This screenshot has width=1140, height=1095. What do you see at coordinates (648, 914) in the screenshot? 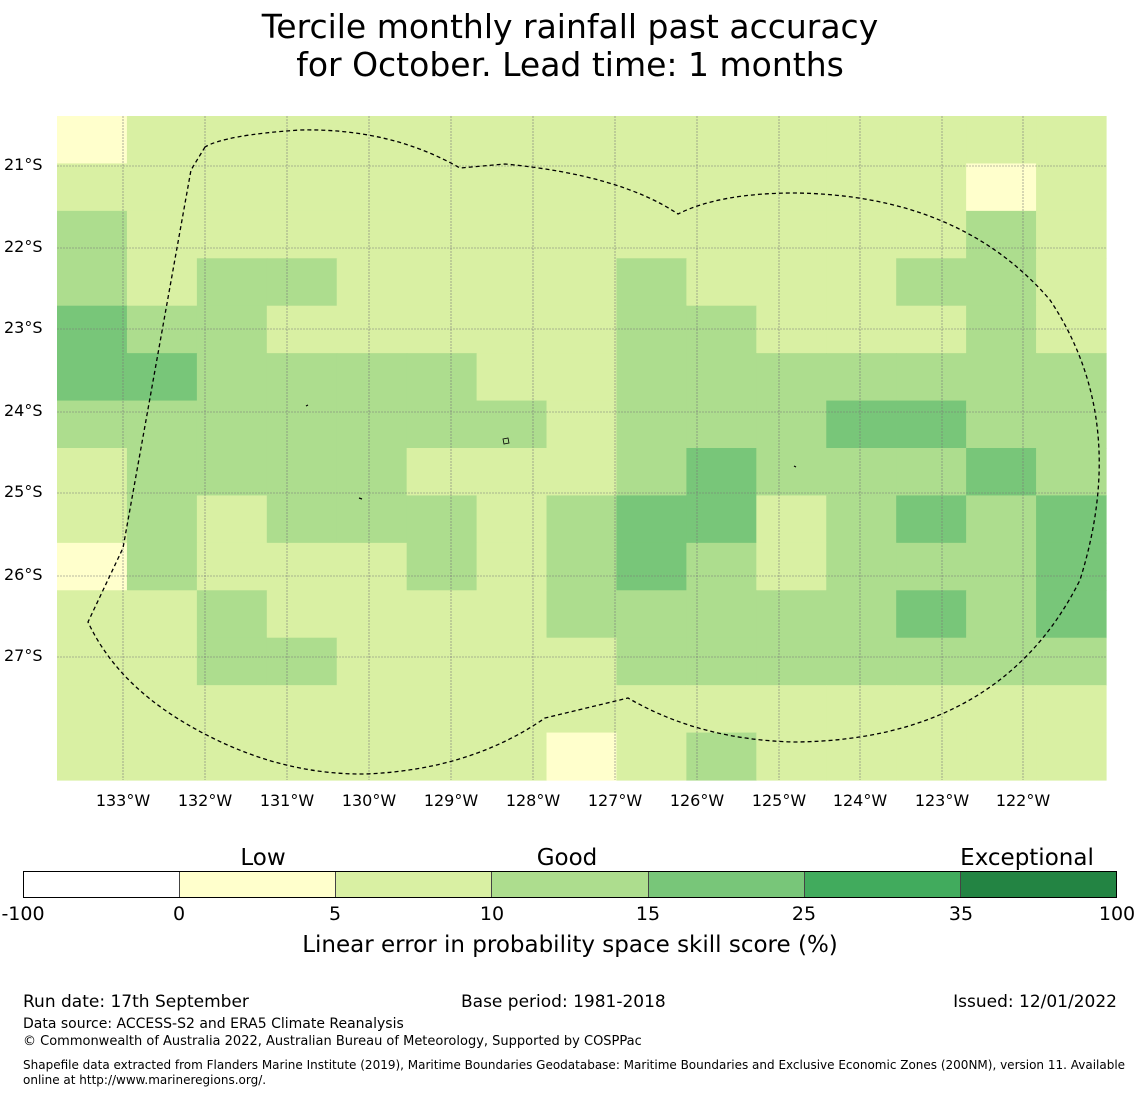
I see `colorbar-tick: 15` at bounding box center [648, 914].